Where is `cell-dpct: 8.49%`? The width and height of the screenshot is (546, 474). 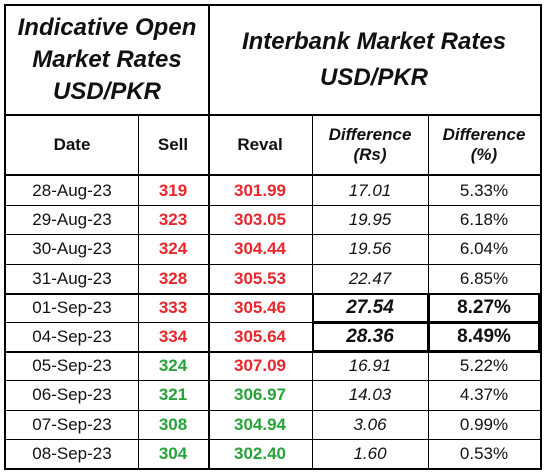
cell-dpct: 8.49% is located at coordinates (484, 336).